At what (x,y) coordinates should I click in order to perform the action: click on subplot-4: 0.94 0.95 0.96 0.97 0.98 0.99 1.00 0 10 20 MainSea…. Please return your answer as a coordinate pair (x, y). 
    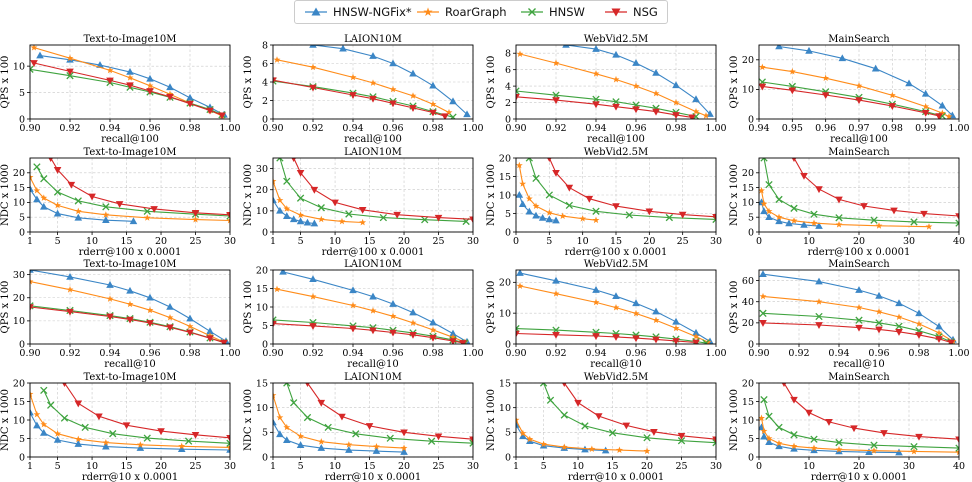
    Looking at the image, I should click on (849, 89).